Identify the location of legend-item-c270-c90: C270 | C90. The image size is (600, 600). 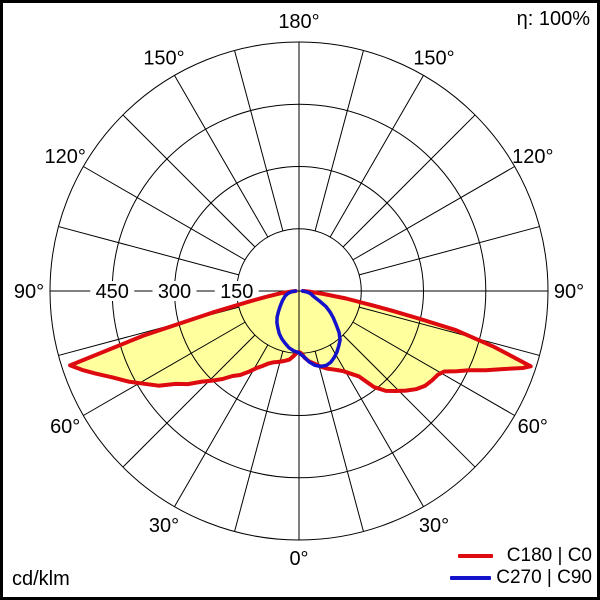
(521, 578).